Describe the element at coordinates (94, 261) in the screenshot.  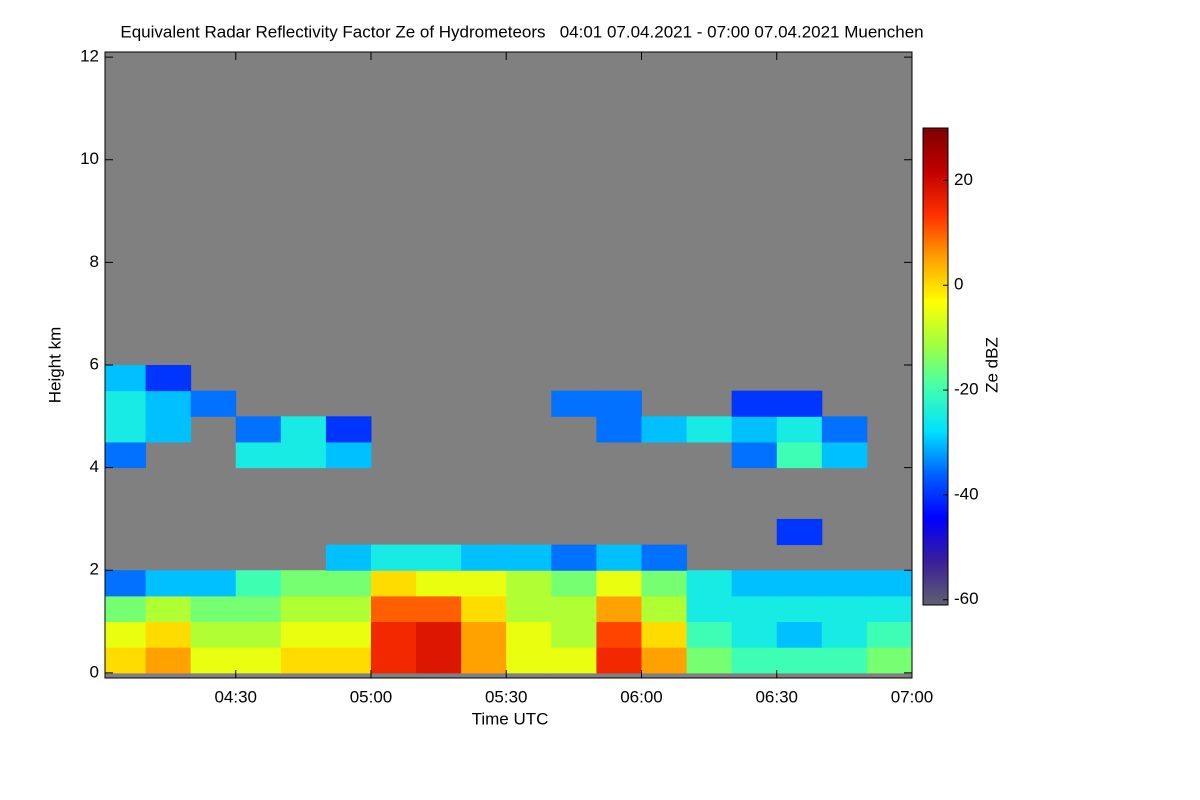
I see `y-tick-label: 8` at that location.